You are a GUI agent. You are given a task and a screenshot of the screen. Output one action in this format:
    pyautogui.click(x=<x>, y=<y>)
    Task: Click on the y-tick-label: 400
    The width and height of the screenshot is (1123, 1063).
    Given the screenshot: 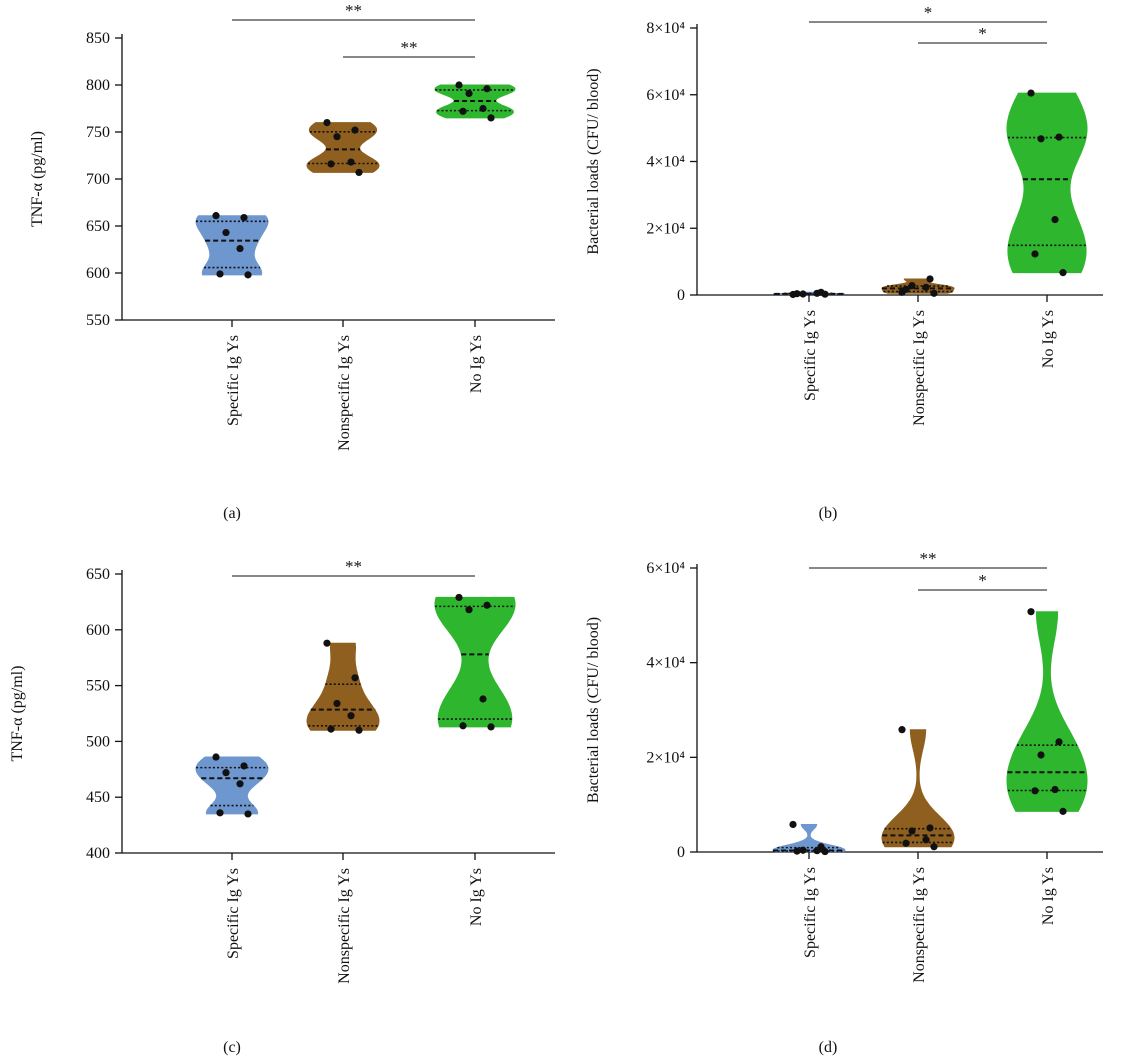 What is the action you would take?
    pyautogui.click(x=98, y=853)
    